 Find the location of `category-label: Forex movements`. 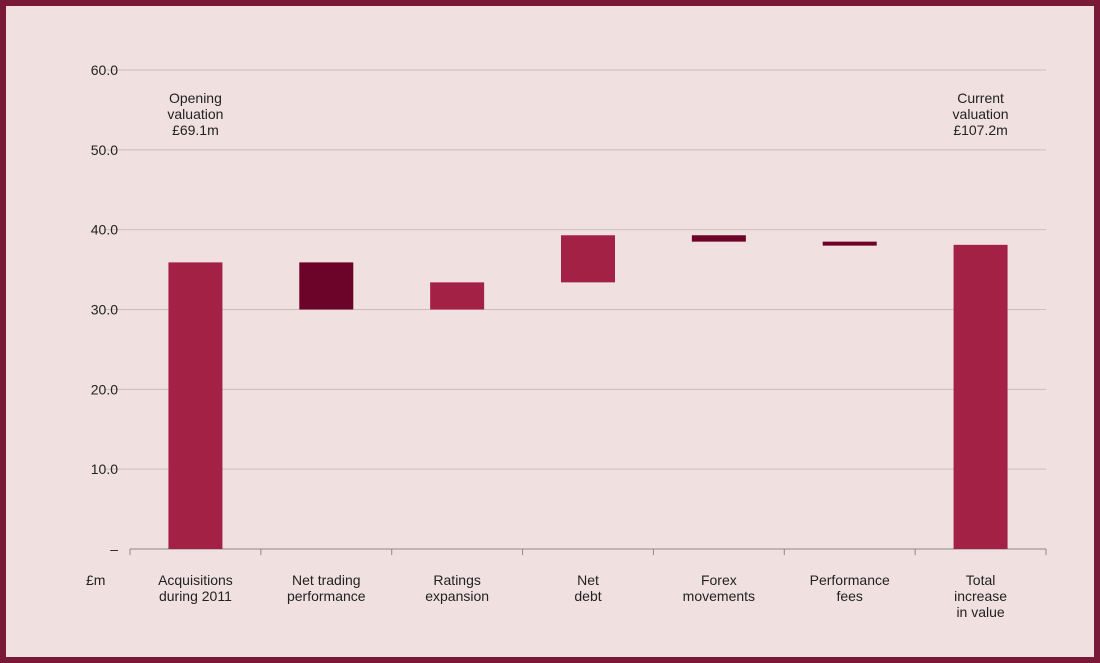

category-label: Forex movements is located at coordinates (719, 588).